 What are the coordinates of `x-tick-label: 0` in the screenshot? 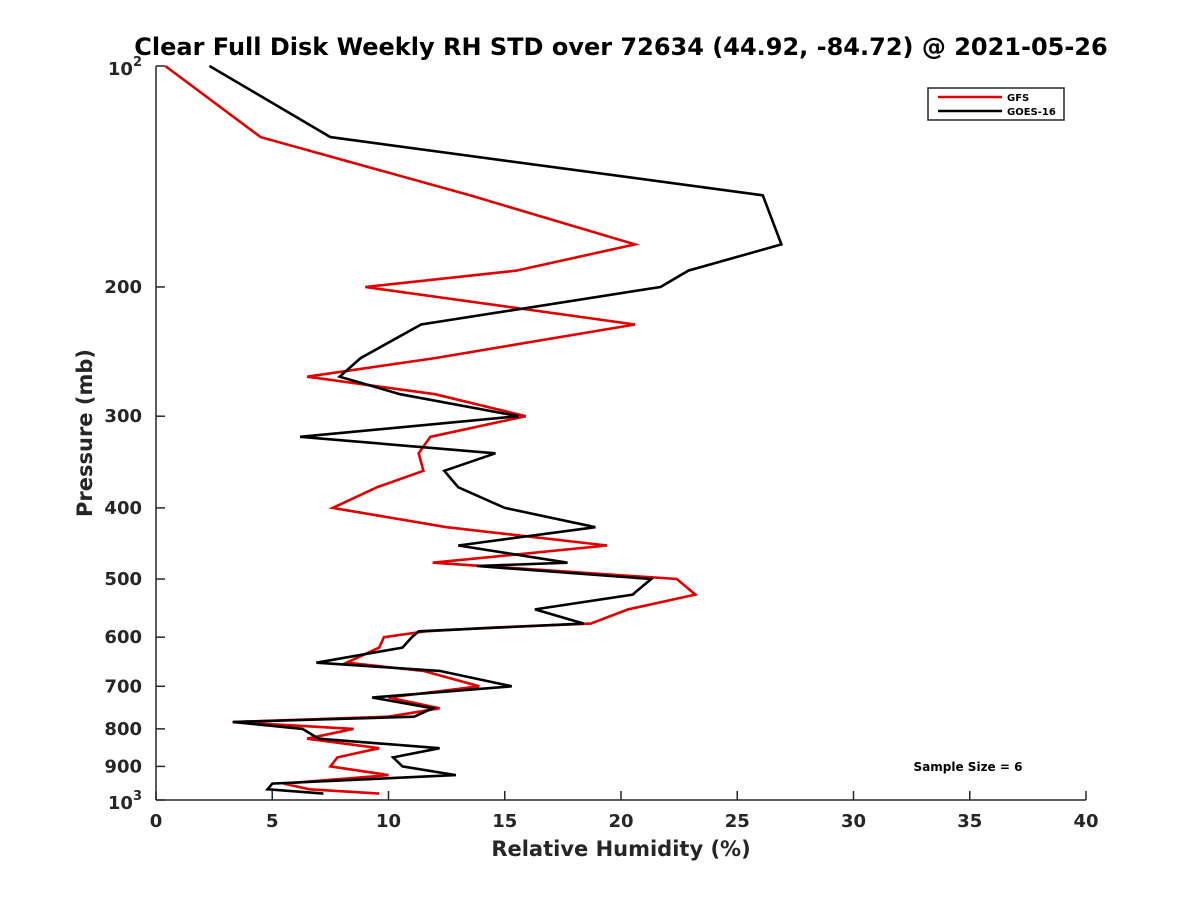 It's located at (156, 821).